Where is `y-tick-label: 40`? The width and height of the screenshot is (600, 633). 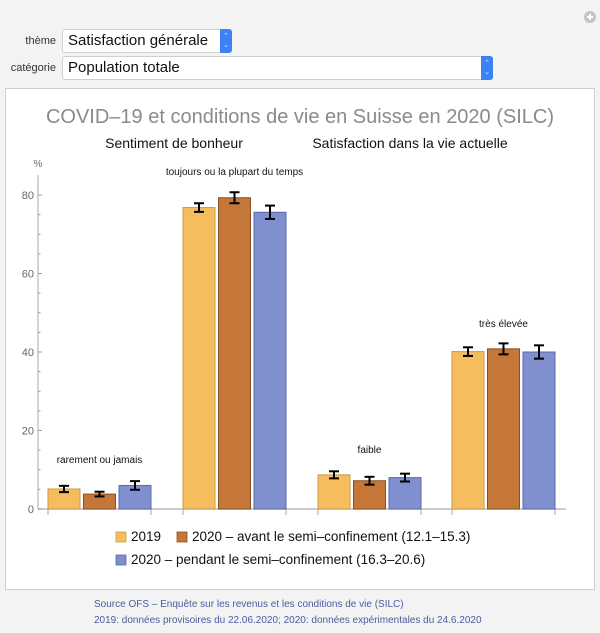 y-tick-label: 40 is located at coordinates (28, 353).